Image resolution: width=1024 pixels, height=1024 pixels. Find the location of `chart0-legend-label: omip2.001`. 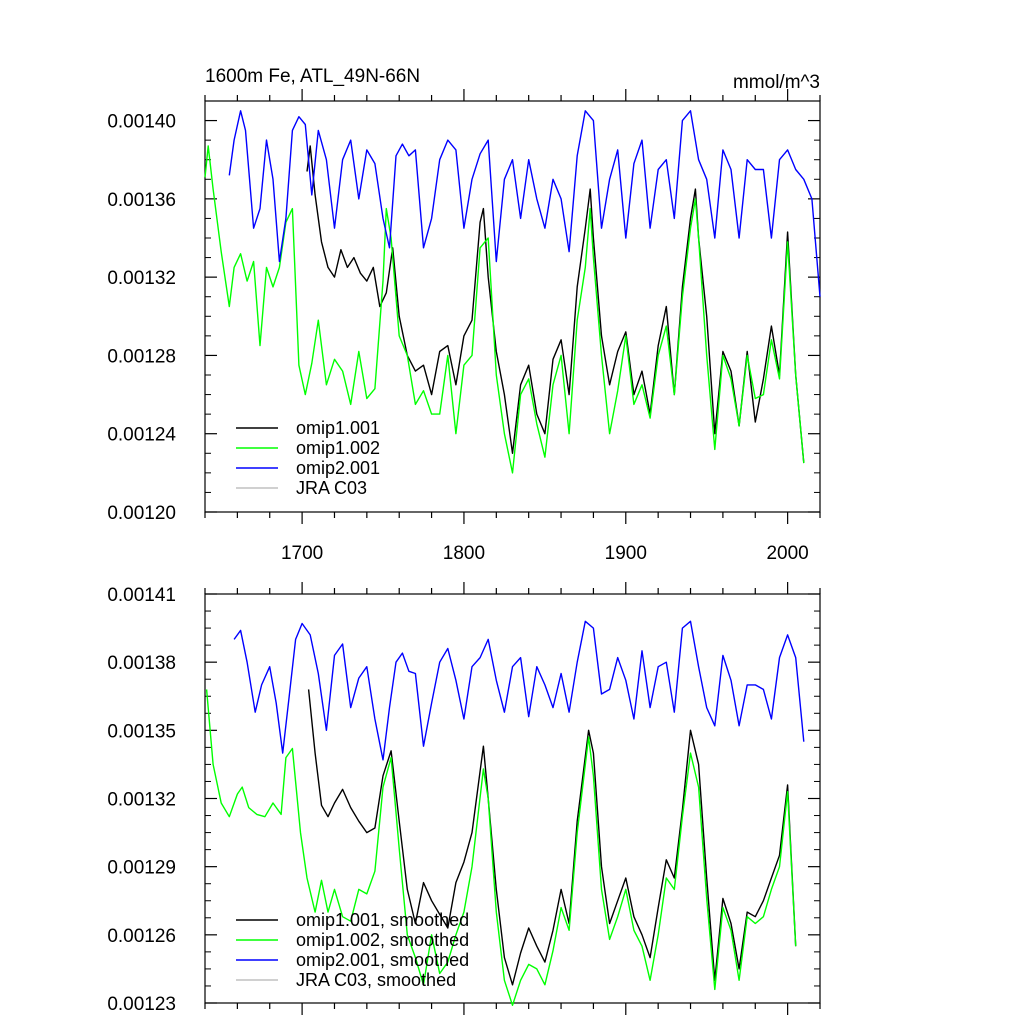

chart0-legend-label: omip2.001 is located at coordinates (338, 468).